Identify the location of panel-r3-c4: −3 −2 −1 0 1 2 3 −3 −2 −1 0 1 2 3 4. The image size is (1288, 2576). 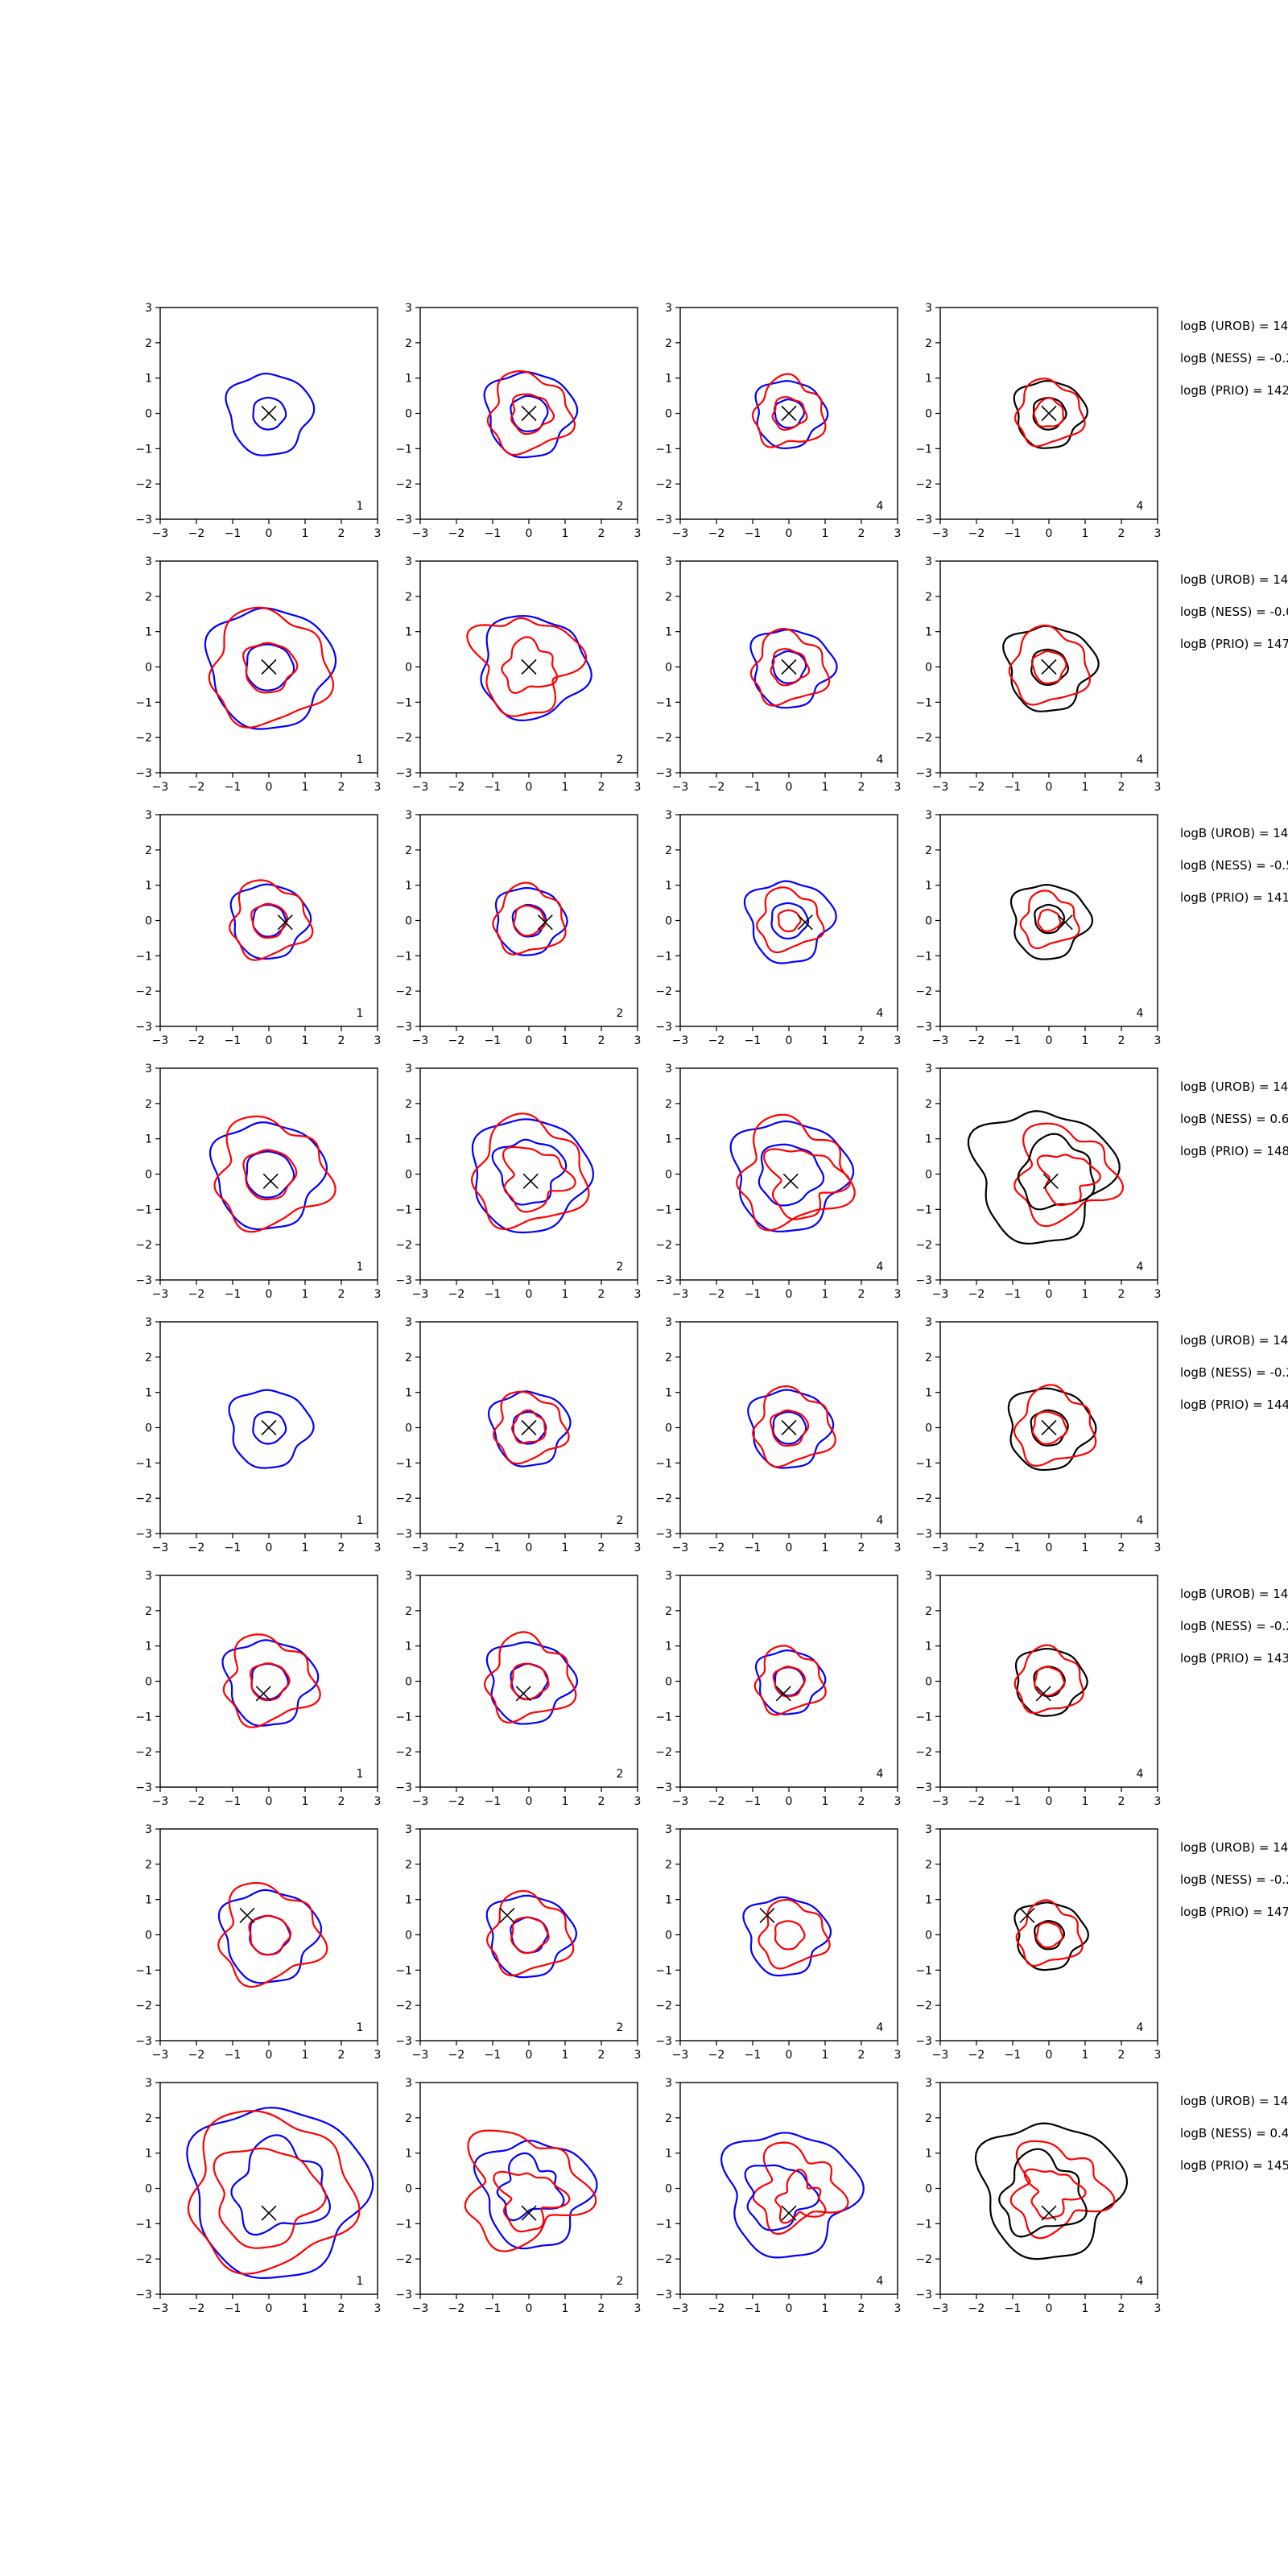
(1038, 928).